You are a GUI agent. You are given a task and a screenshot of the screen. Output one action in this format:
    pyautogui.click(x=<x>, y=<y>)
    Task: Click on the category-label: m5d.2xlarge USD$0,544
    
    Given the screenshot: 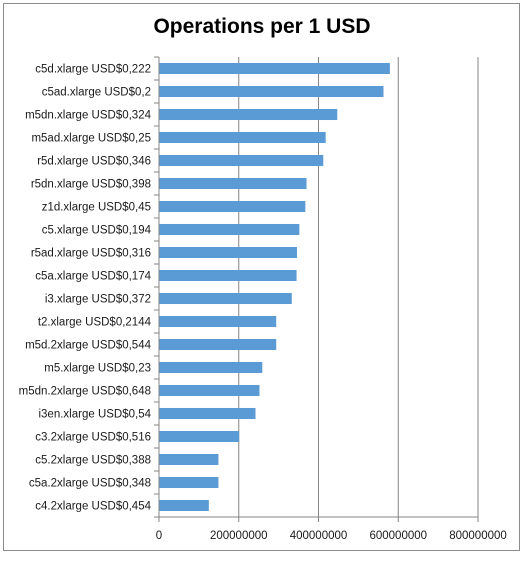 What is the action you would take?
    pyautogui.click(x=88, y=346)
    